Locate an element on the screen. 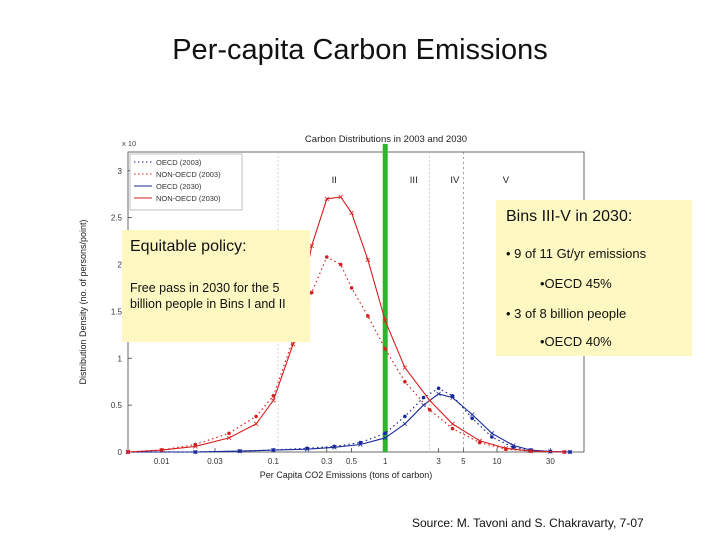 Image resolution: width=720 pixels, height=540 pixels. y-tick-label: 0.5 is located at coordinates (117, 405).